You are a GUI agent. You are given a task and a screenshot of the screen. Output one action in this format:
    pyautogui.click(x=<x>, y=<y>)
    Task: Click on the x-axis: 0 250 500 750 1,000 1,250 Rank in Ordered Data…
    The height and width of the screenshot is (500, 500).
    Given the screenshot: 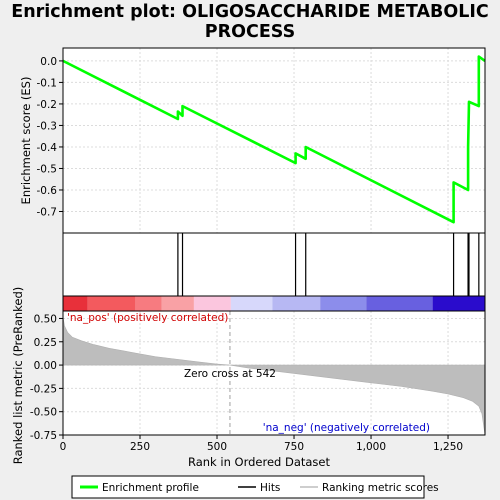 What is the action you would take?
    pyautogui.click(x=261, y=452)
    